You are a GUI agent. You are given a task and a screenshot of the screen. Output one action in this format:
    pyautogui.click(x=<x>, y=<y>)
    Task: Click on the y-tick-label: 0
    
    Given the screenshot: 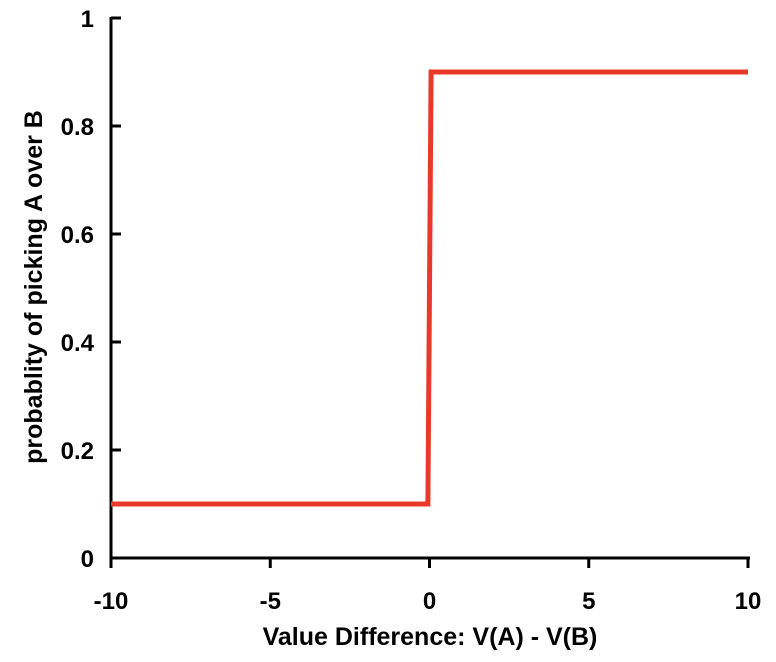 What is the action you would take?
    pyautogui.click(x=87, y=559)
    